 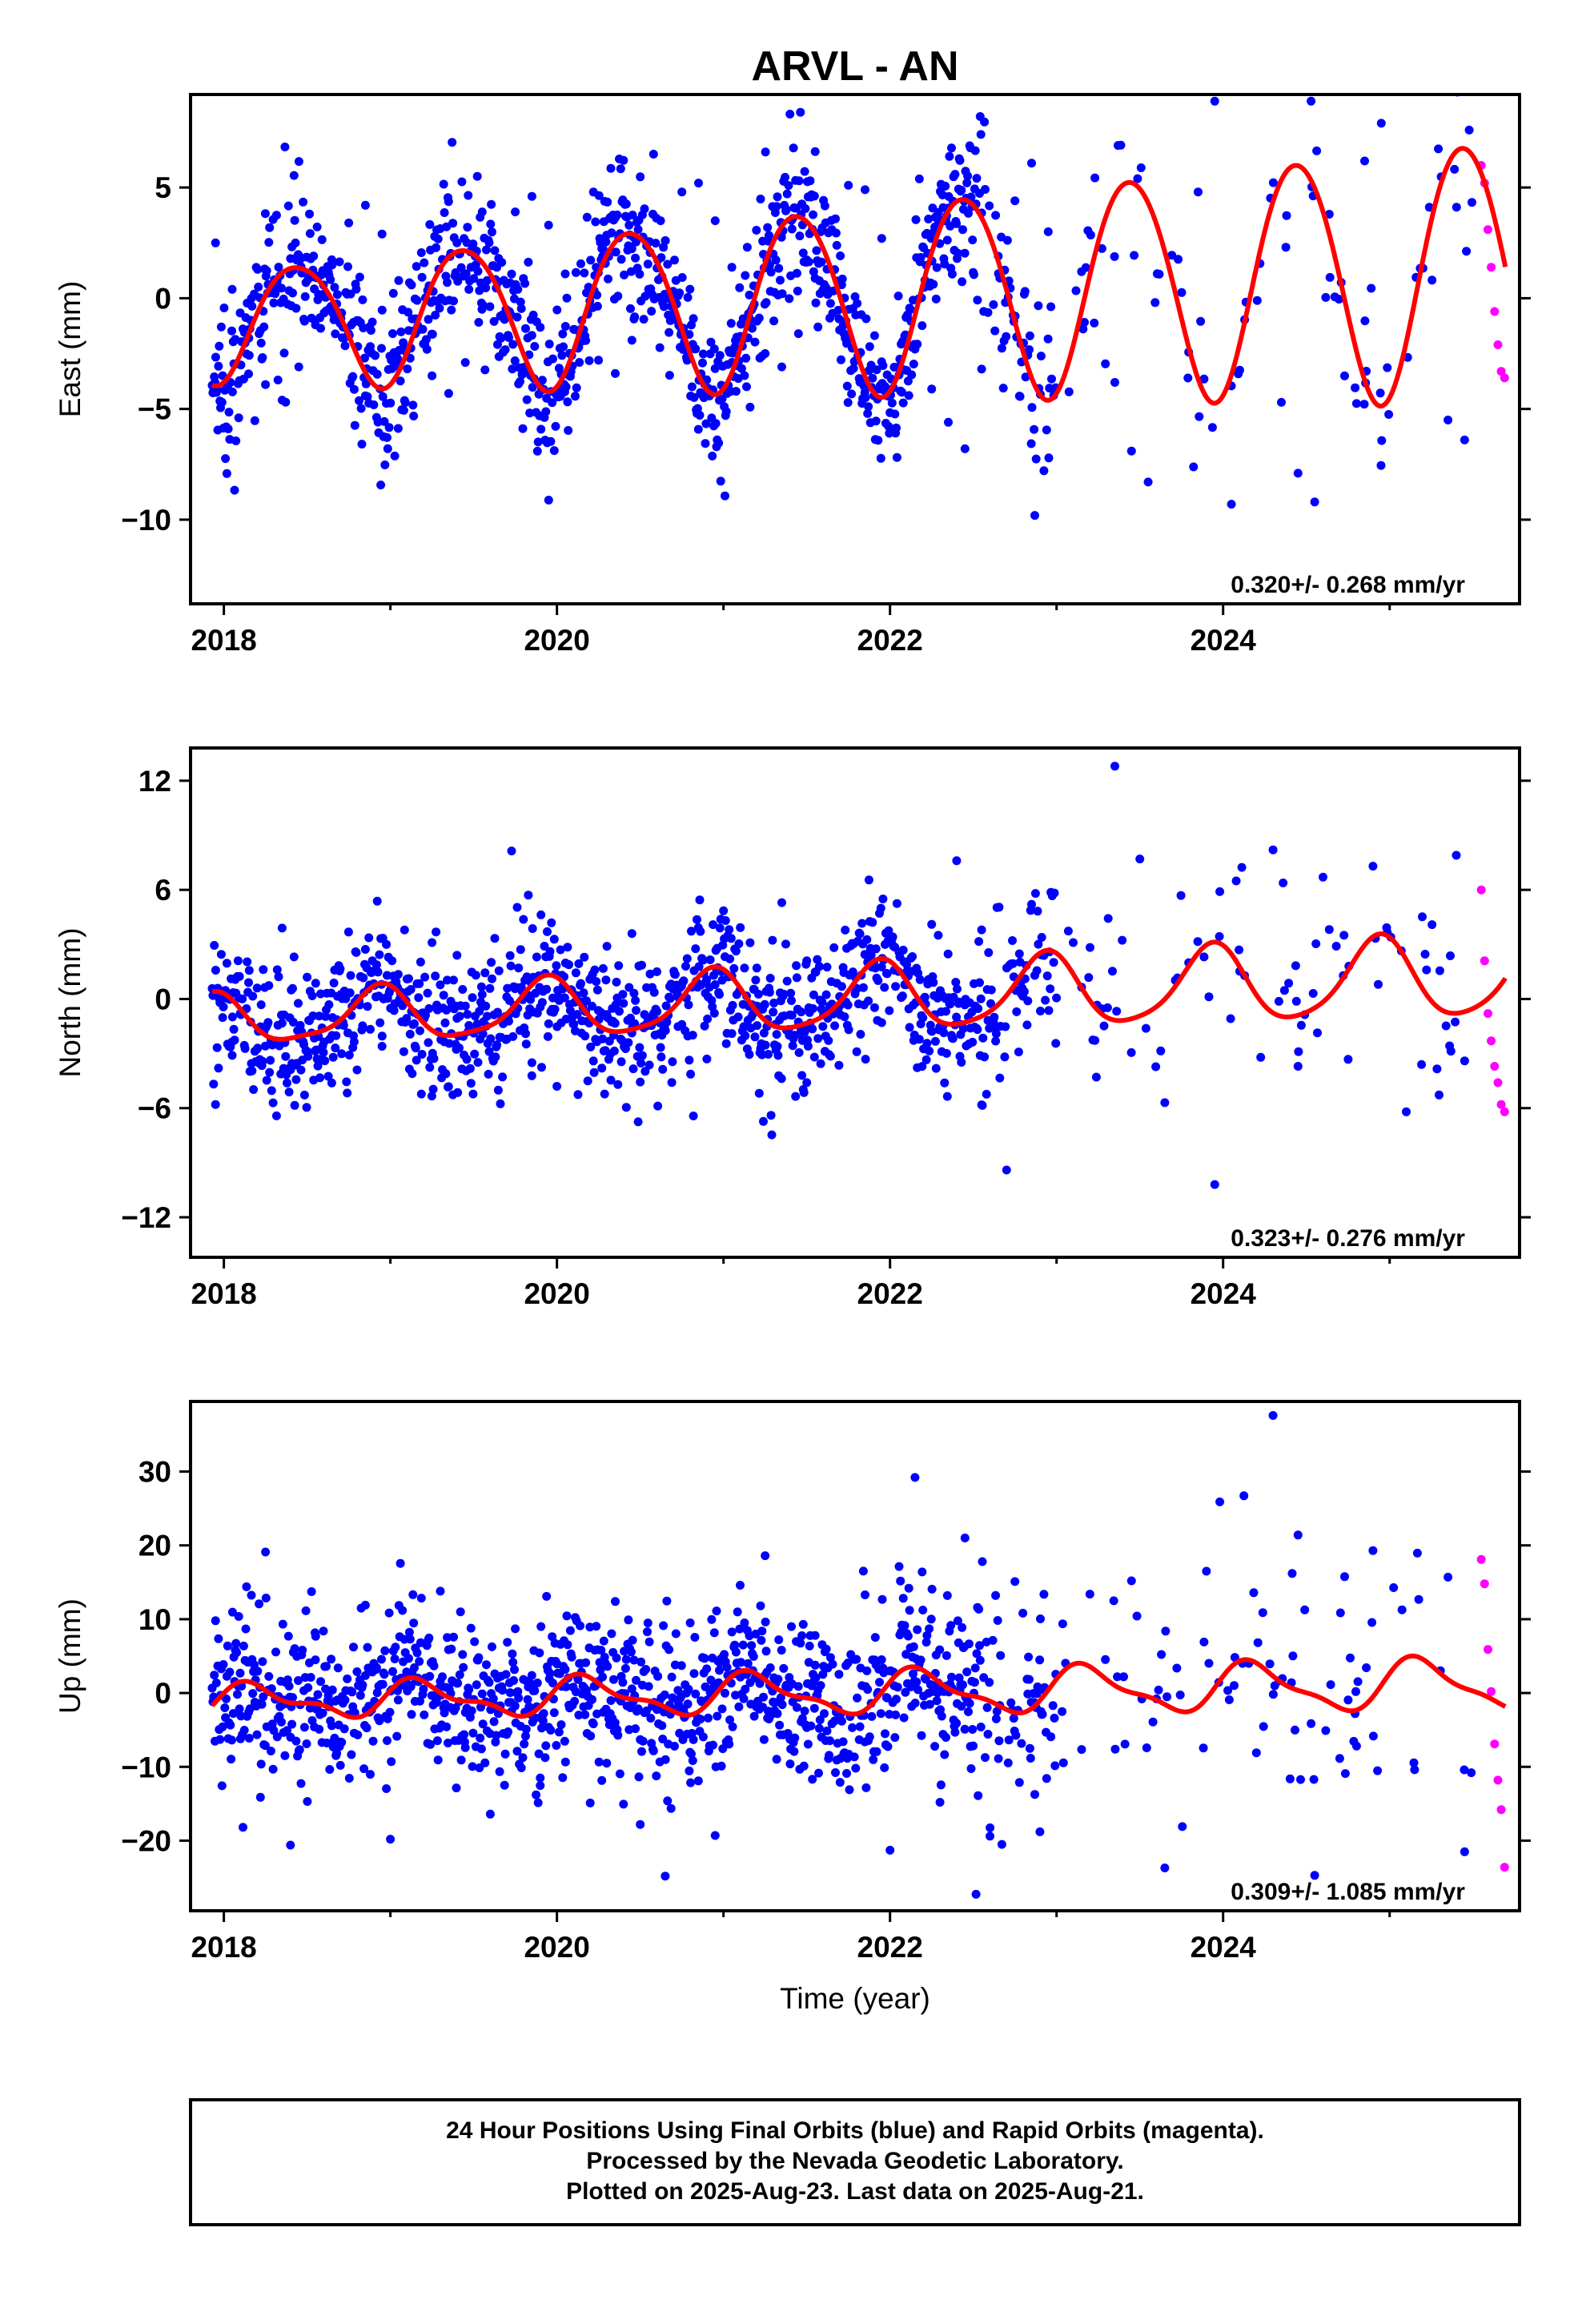 I want to click on x-tick-label: 2024, so click(x=1224, y=640).